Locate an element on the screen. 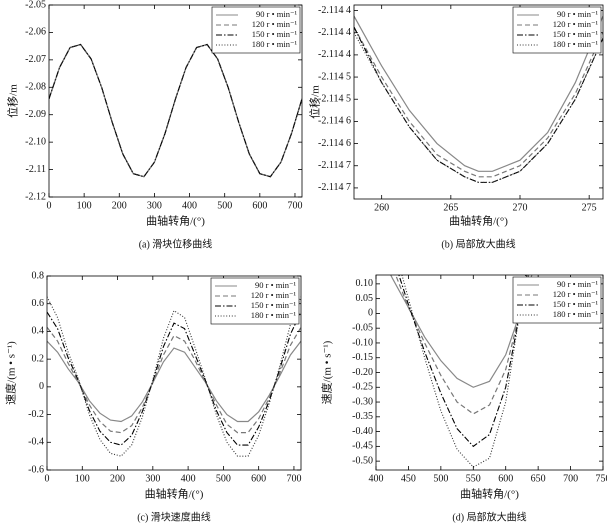  y-tick-label: -2.06 is located at coordinates (35, 32).